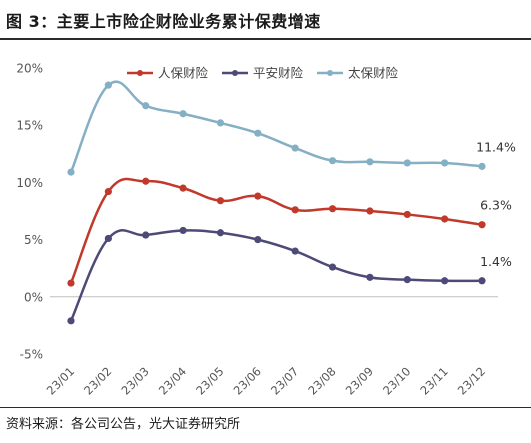 The width and height of the screenshot is (531, 443). What do you see at coordinates (183, 73) in the screenshot?
I see `legend-label: 人保财险` at bounding box center [183, 73].